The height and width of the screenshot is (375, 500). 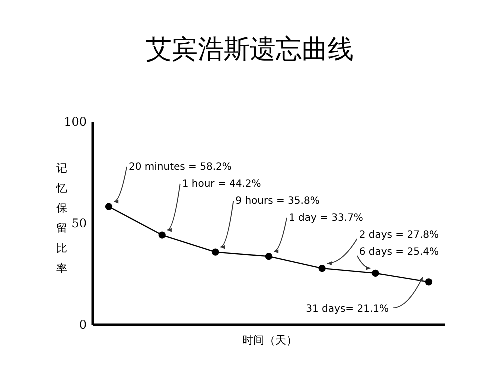 I want to click on y-axis-title: 记忆保留比率, so click(x=62, y=218).